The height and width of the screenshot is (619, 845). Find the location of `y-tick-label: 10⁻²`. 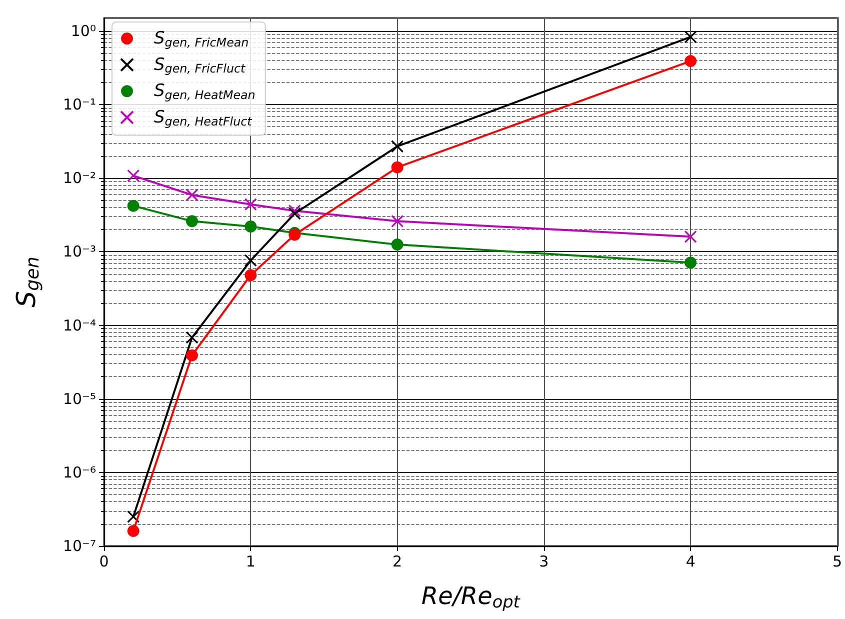

y-tick-label: 10⁻² is located at coordinates (79, 178).